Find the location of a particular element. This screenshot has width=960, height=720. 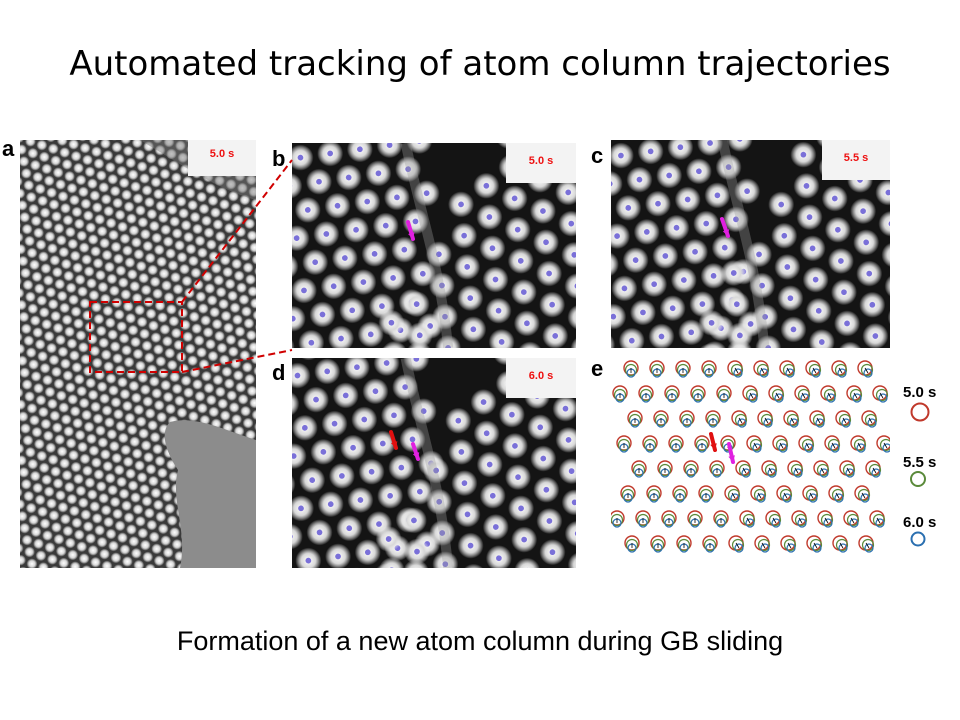

panel-d-time: 6.0 s is located at coordinates (541, 378).